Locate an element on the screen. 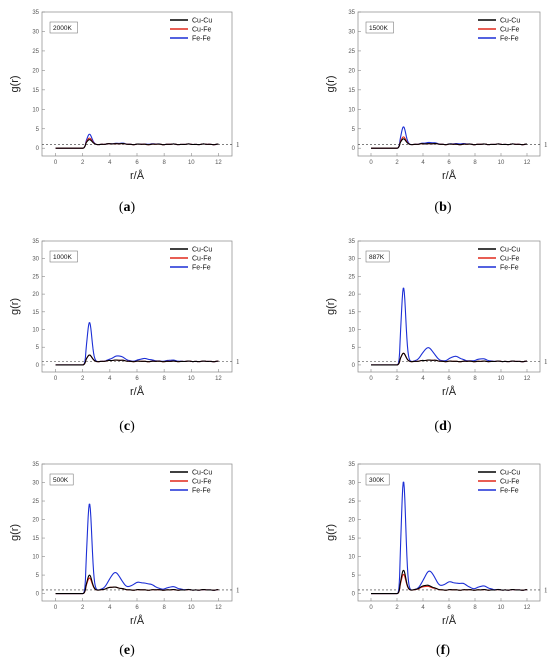  temperature-label: 2000K is located at coordinates (62, 28).